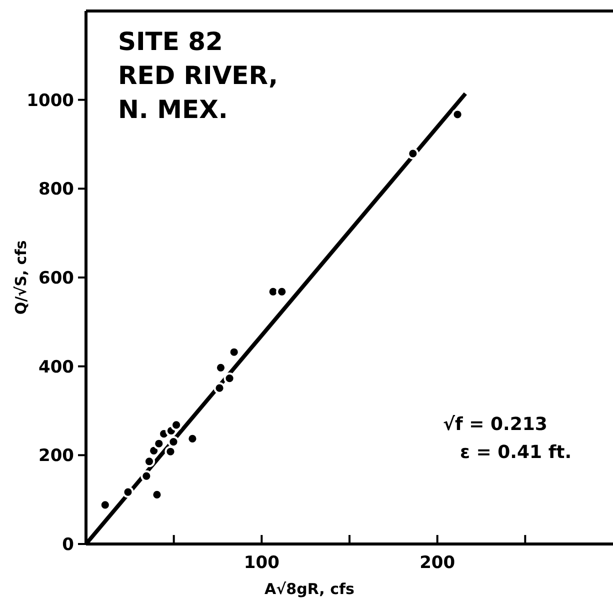 Image resolution: width=613 pixels, height=600 pixels. I want to click on y-tick-label: 0, so click(68, 544).